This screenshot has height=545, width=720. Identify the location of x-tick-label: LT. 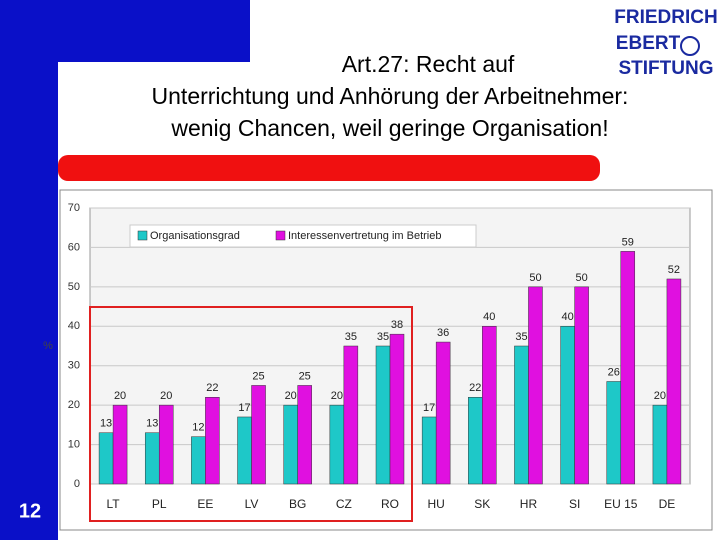
(114, 504).